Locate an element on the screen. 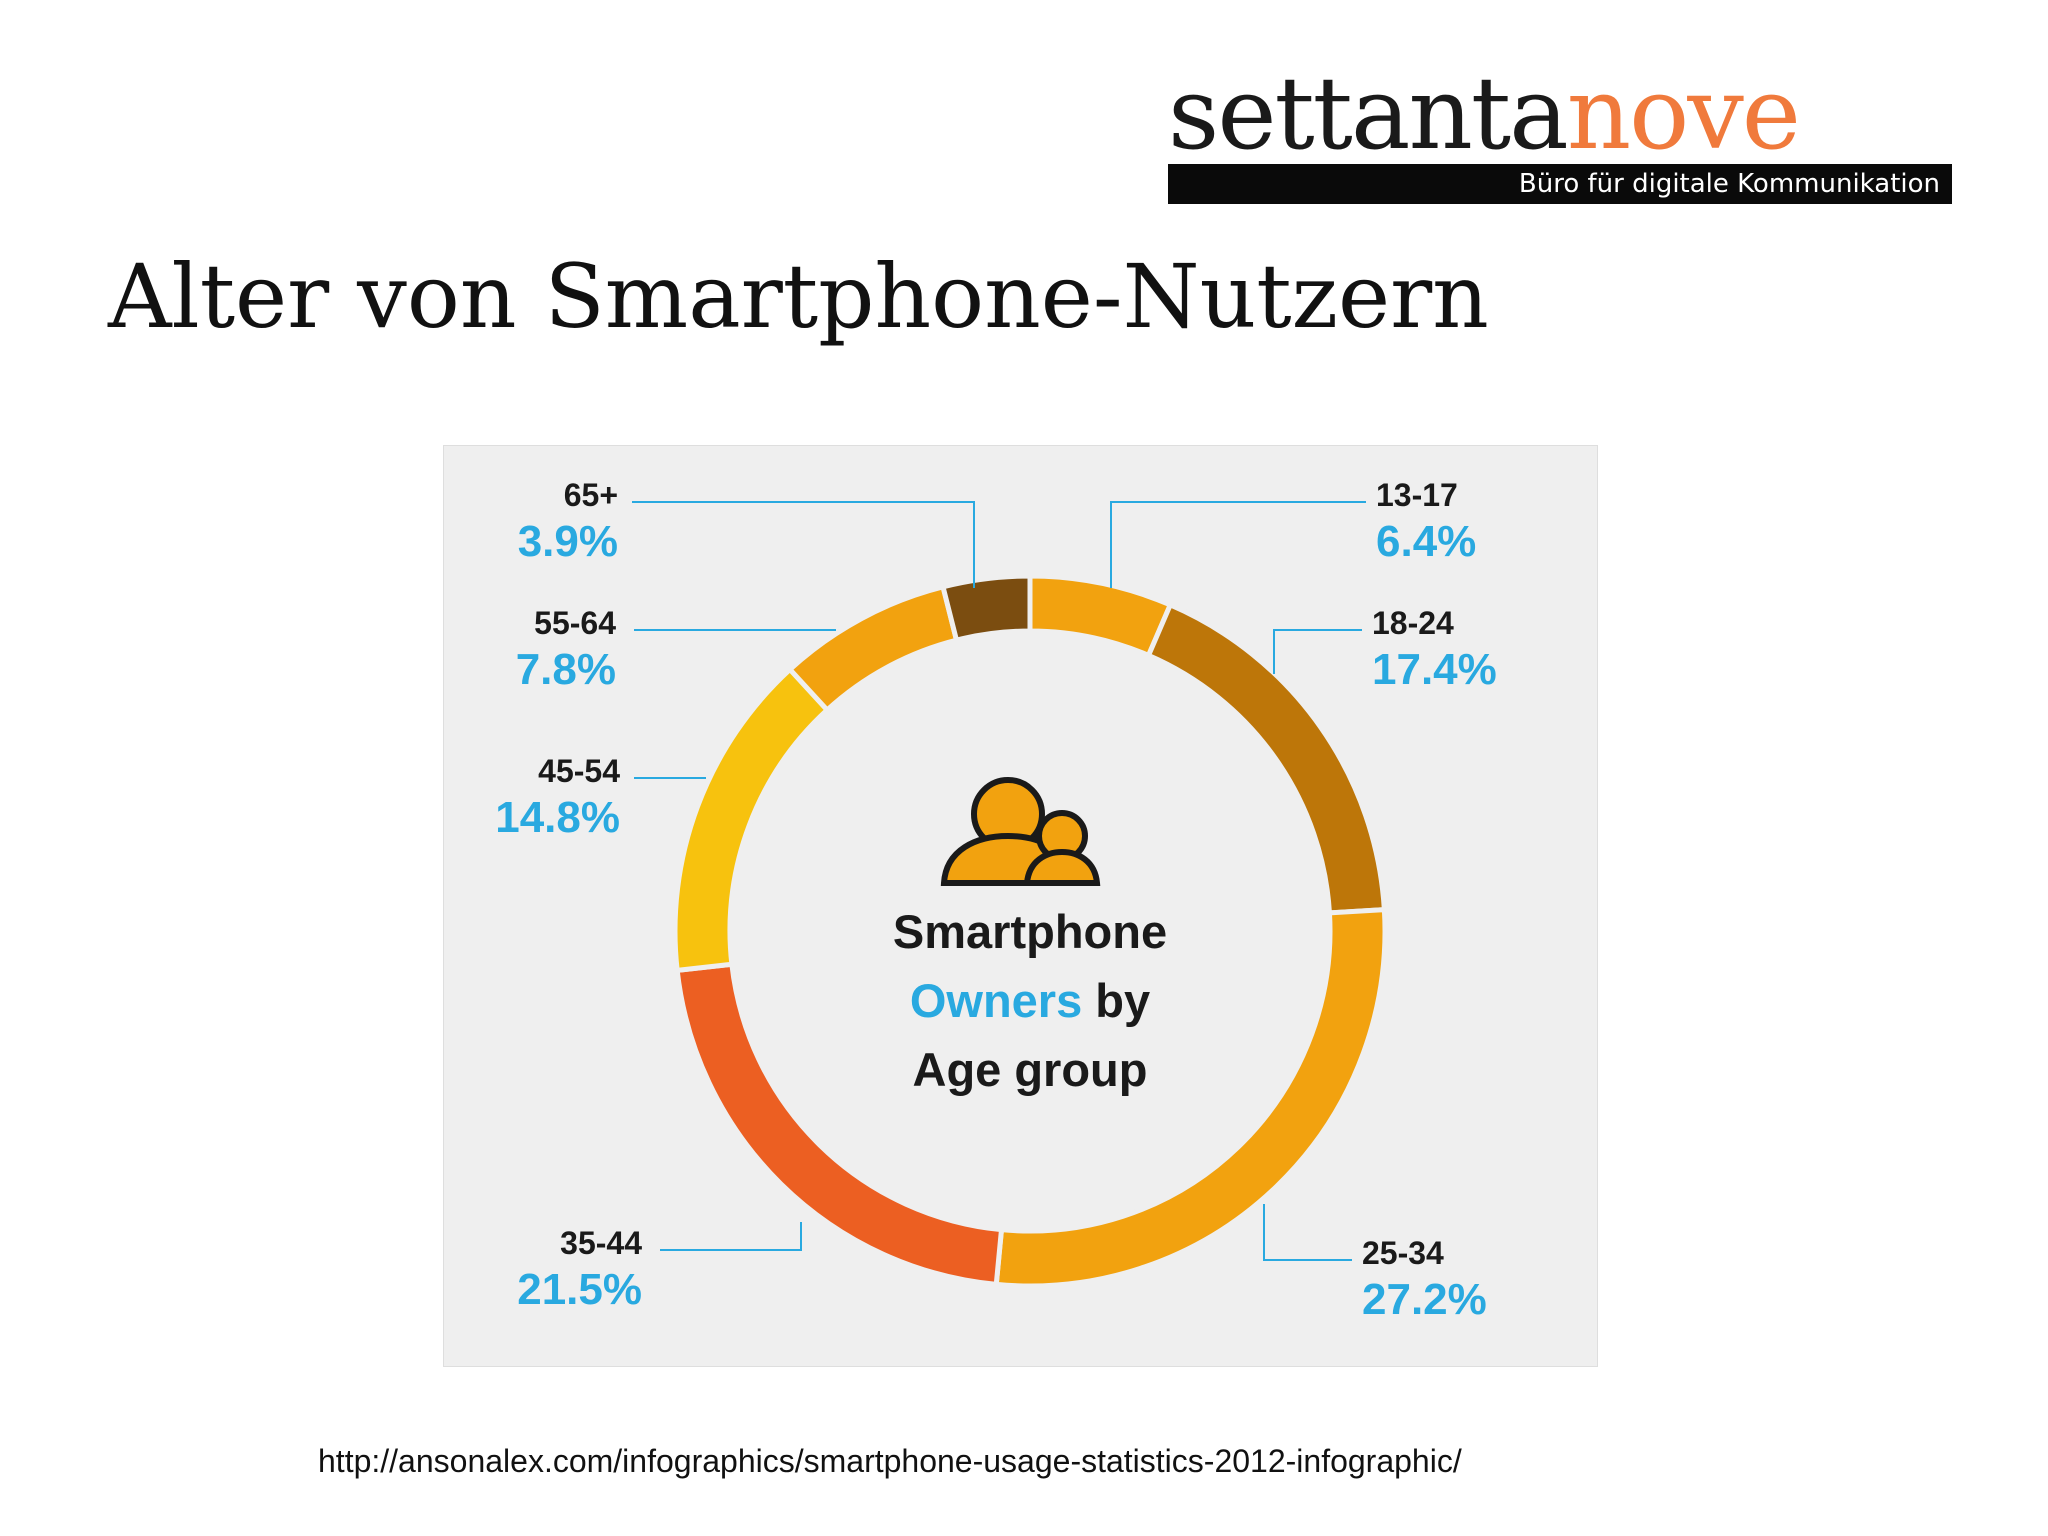  slice-value-55-64: 7.8% is located at coordinates (566, 669).